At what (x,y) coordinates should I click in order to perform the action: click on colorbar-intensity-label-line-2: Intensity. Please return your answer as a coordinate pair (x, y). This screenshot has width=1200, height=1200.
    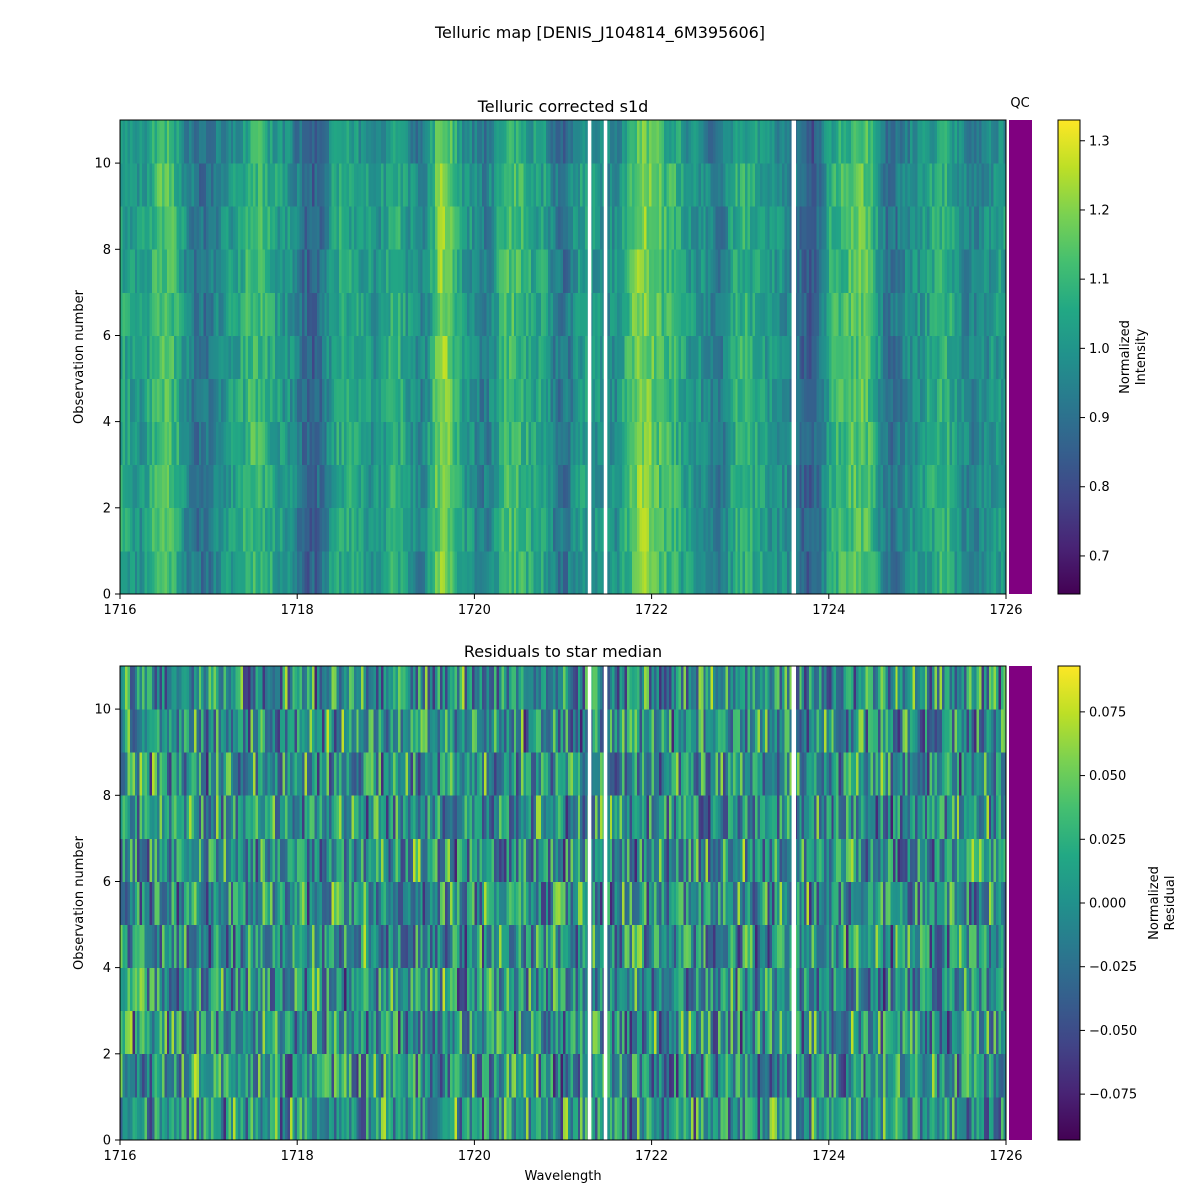
    Looking at the image, I should click on (1141, 356).